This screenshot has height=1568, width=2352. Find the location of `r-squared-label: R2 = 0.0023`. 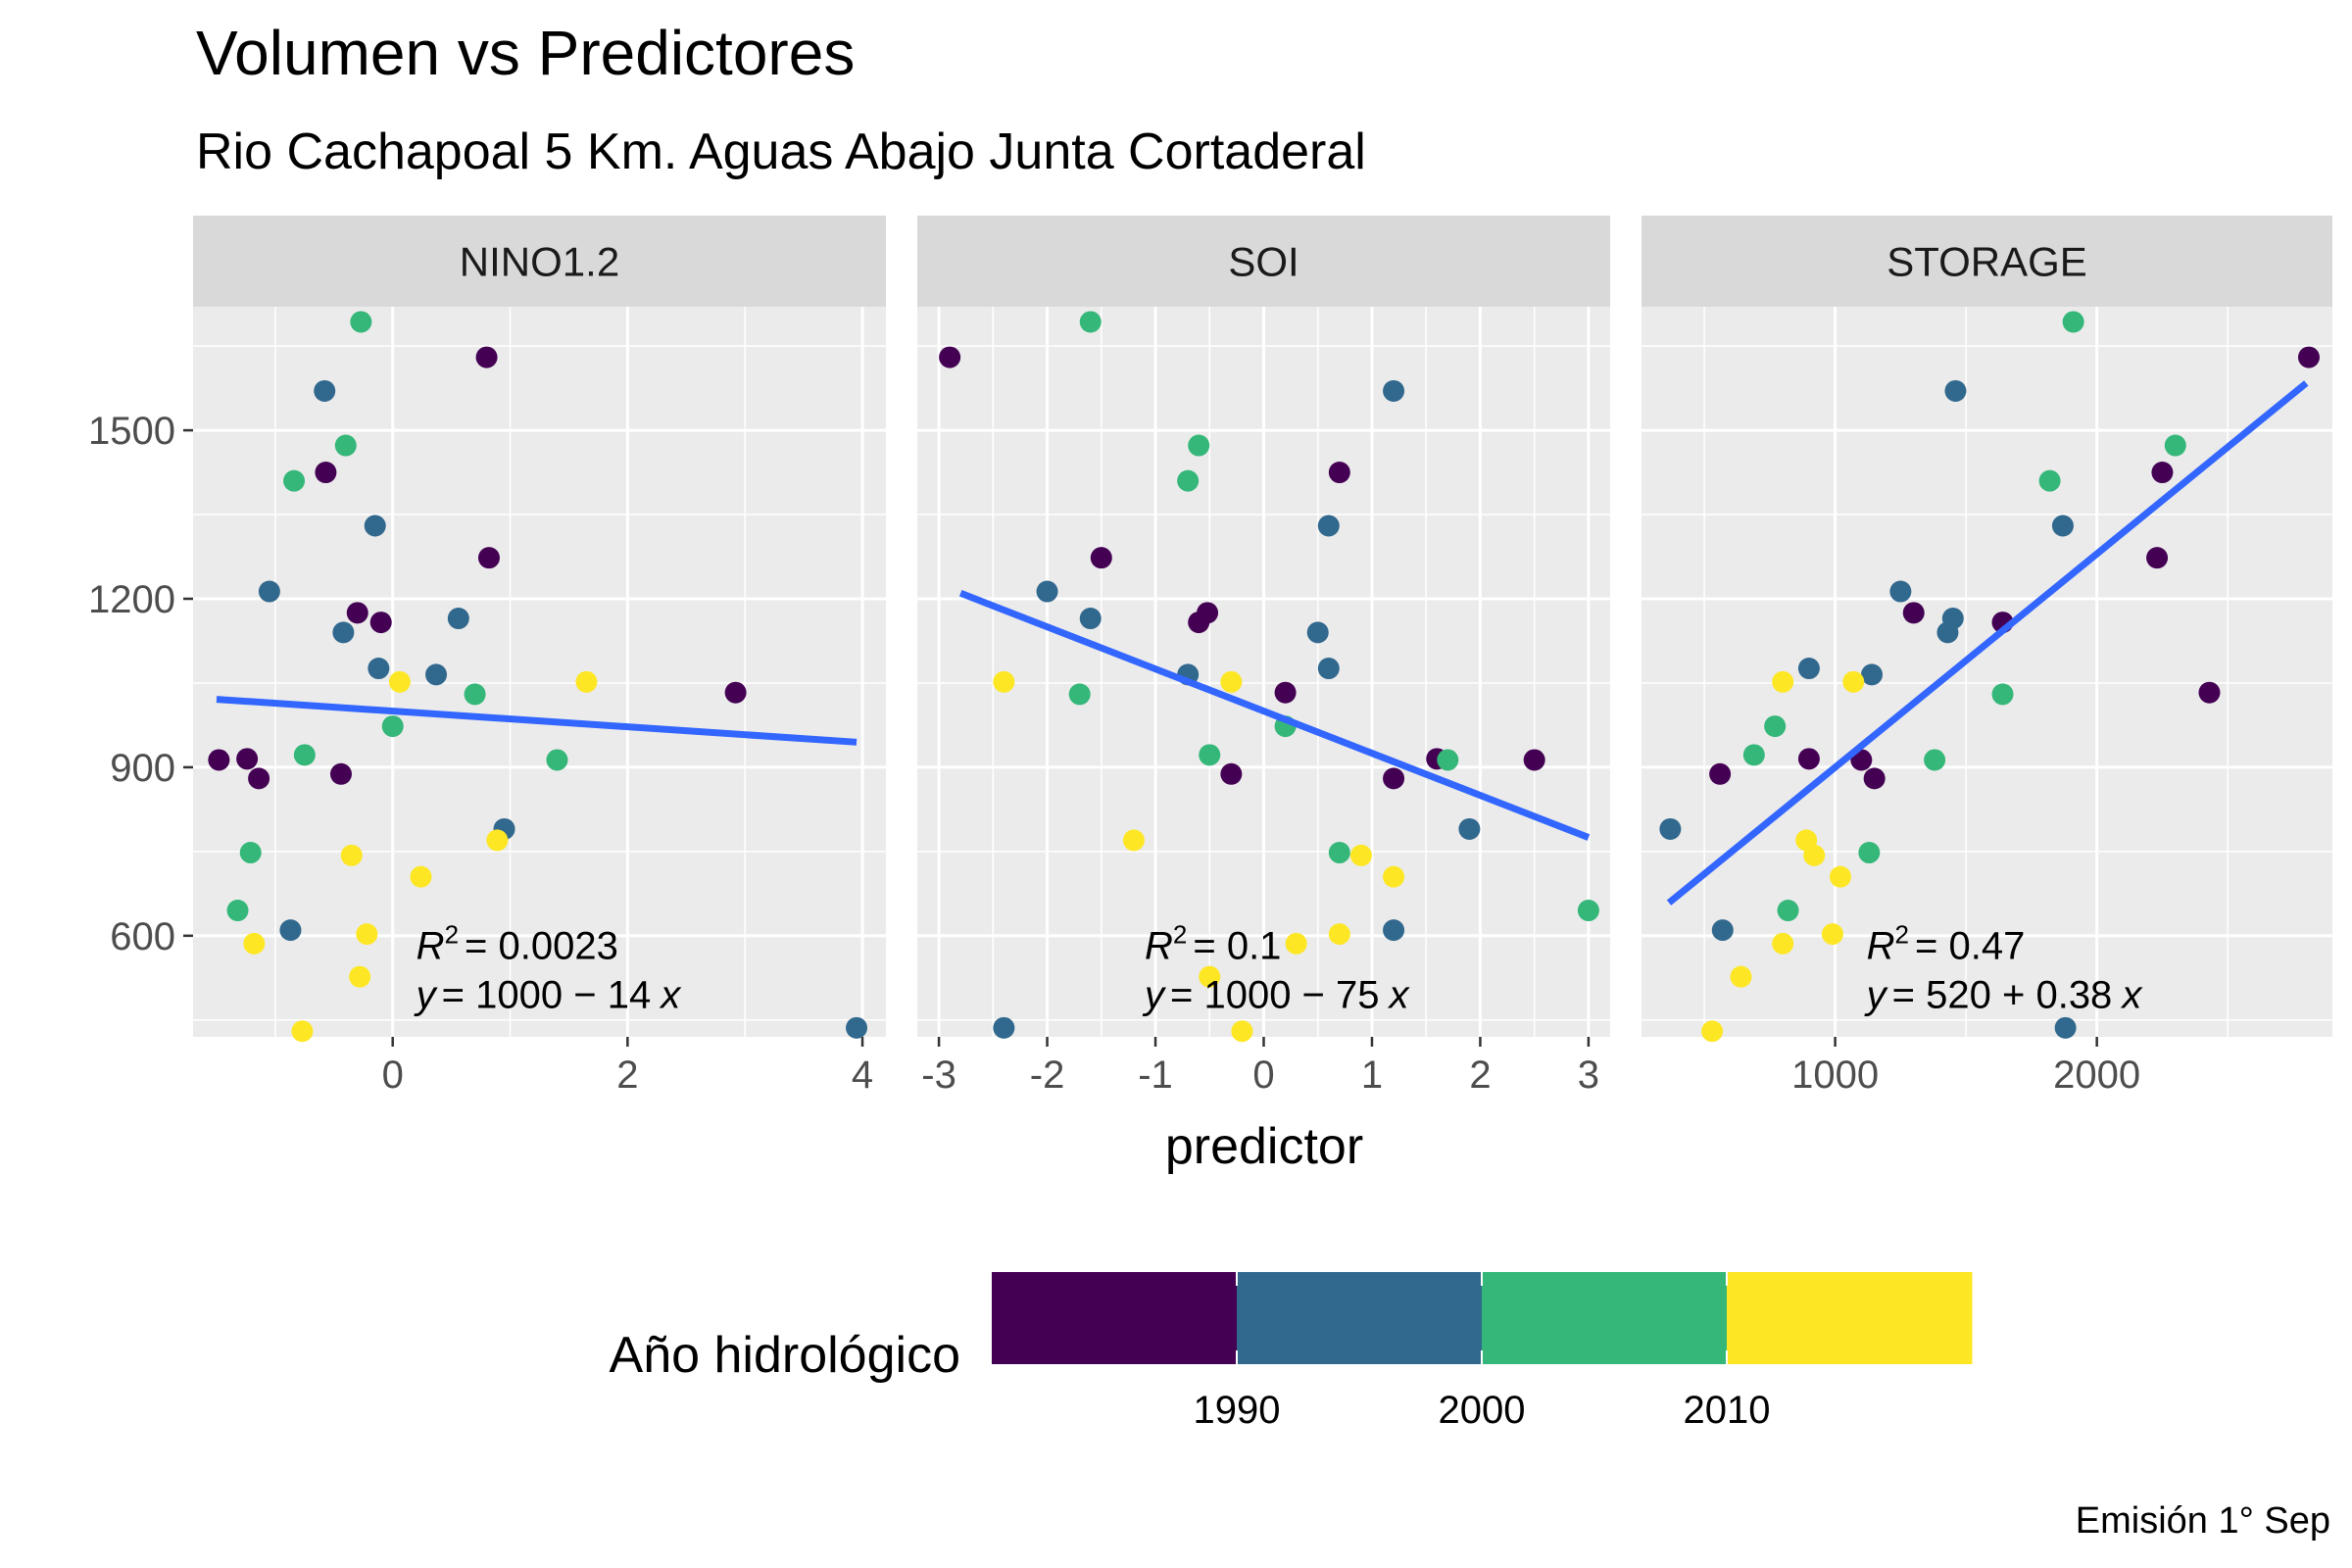

r-squared-label: R2 = 0.0023 is located at coordinates (517, 944).